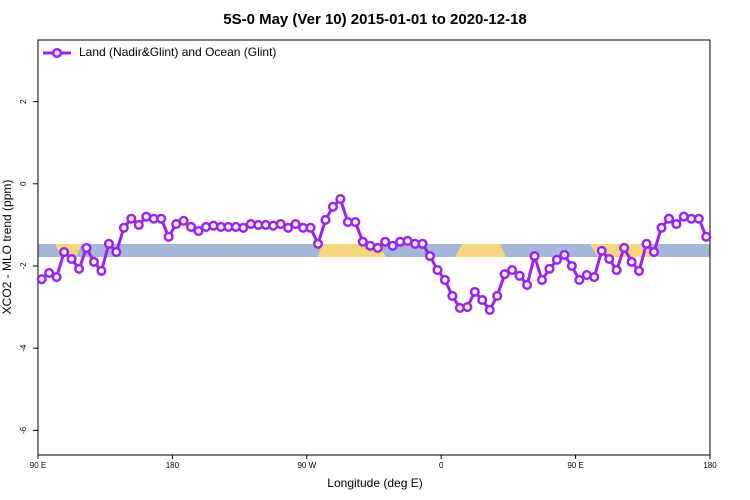 The height and width of the screenshot is (500, 750). Describe the element at coordinates (306, 465) in the screenshot. I see `x-tick-label: 90 W` at that location.